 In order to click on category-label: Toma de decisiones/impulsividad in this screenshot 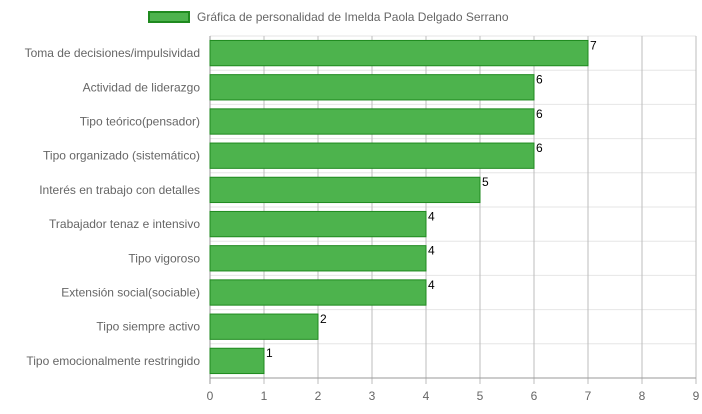, I will do `click(112, 53)`.